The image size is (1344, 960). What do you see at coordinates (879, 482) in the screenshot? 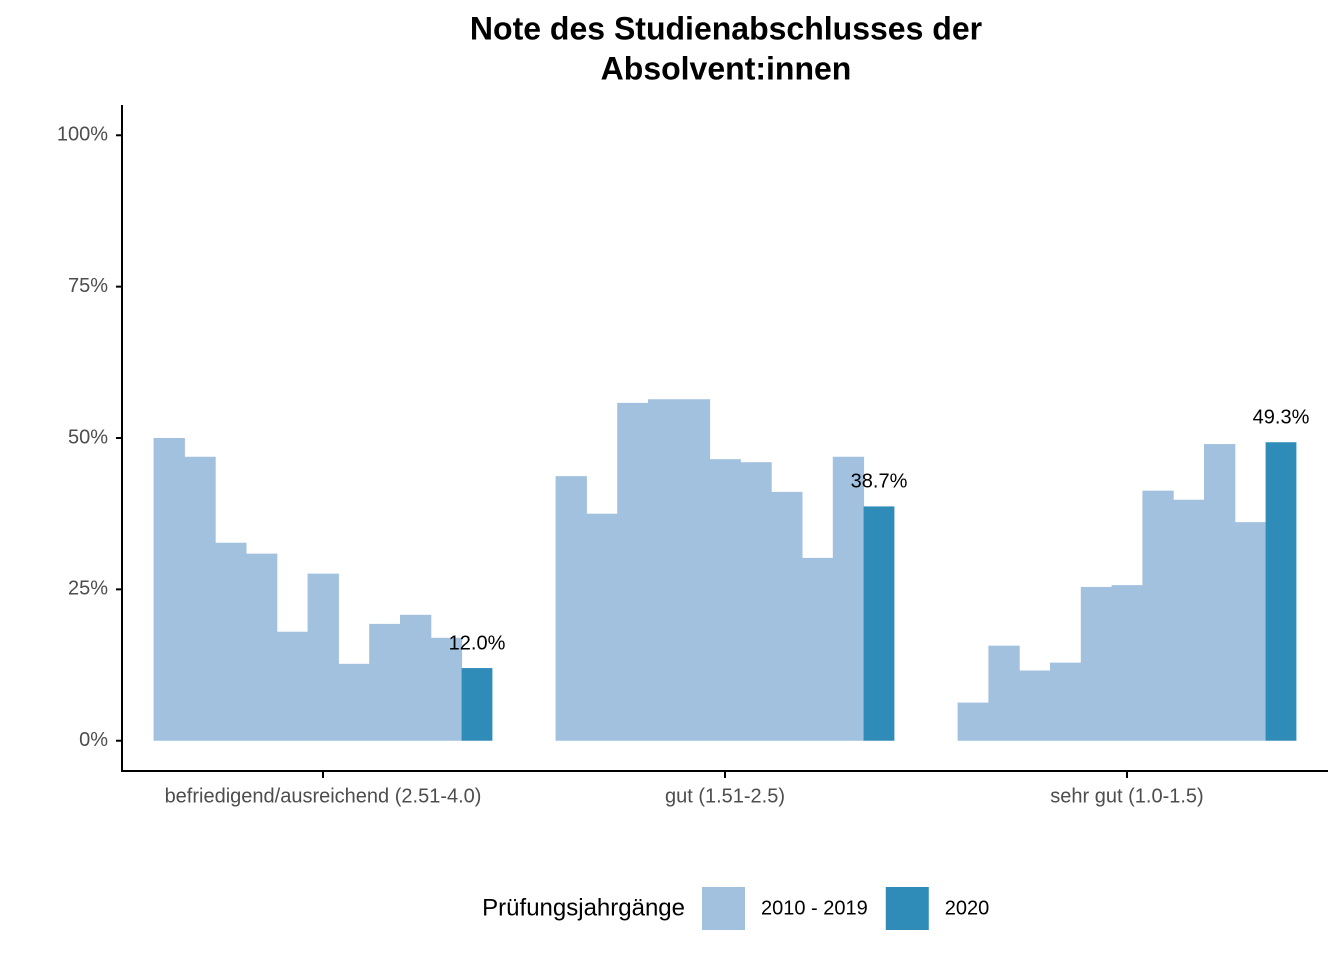
I see `data-label: 38.7%` at bounding box center [879, 482].